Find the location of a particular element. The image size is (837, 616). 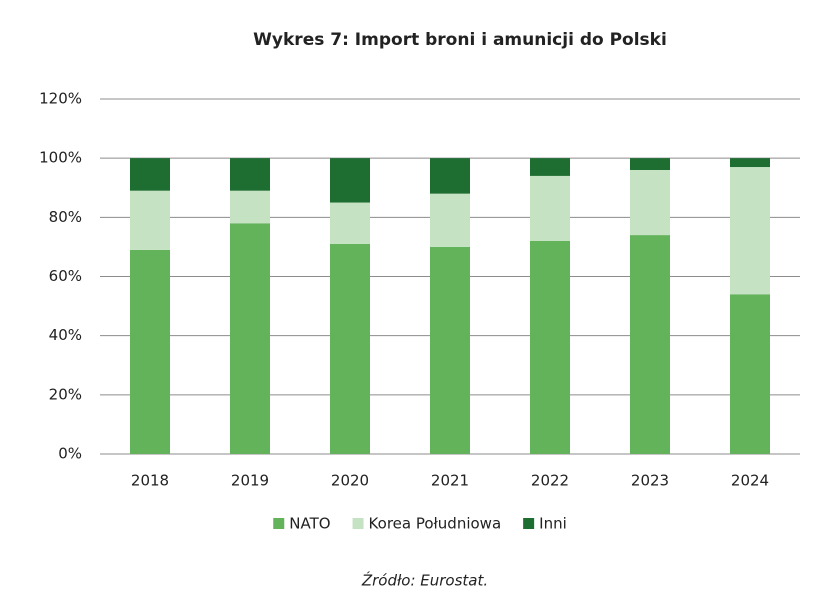

y-tick-label: 0% is located at coordinates (70, 454).